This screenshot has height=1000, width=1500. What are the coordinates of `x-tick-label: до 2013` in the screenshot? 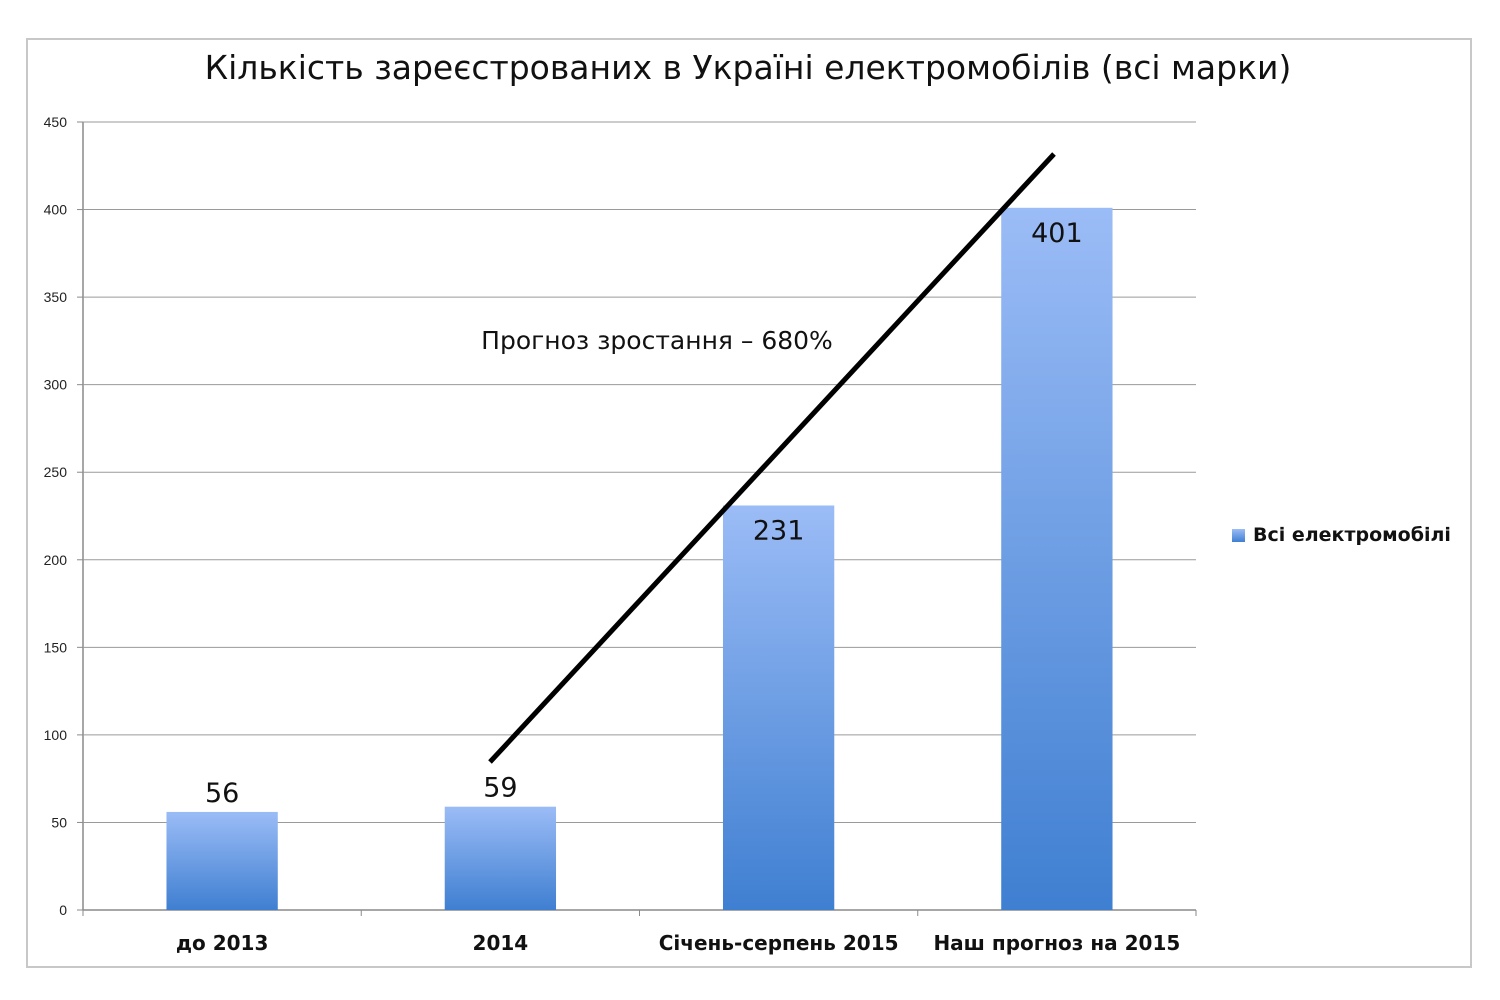 It's located at (222, 943).